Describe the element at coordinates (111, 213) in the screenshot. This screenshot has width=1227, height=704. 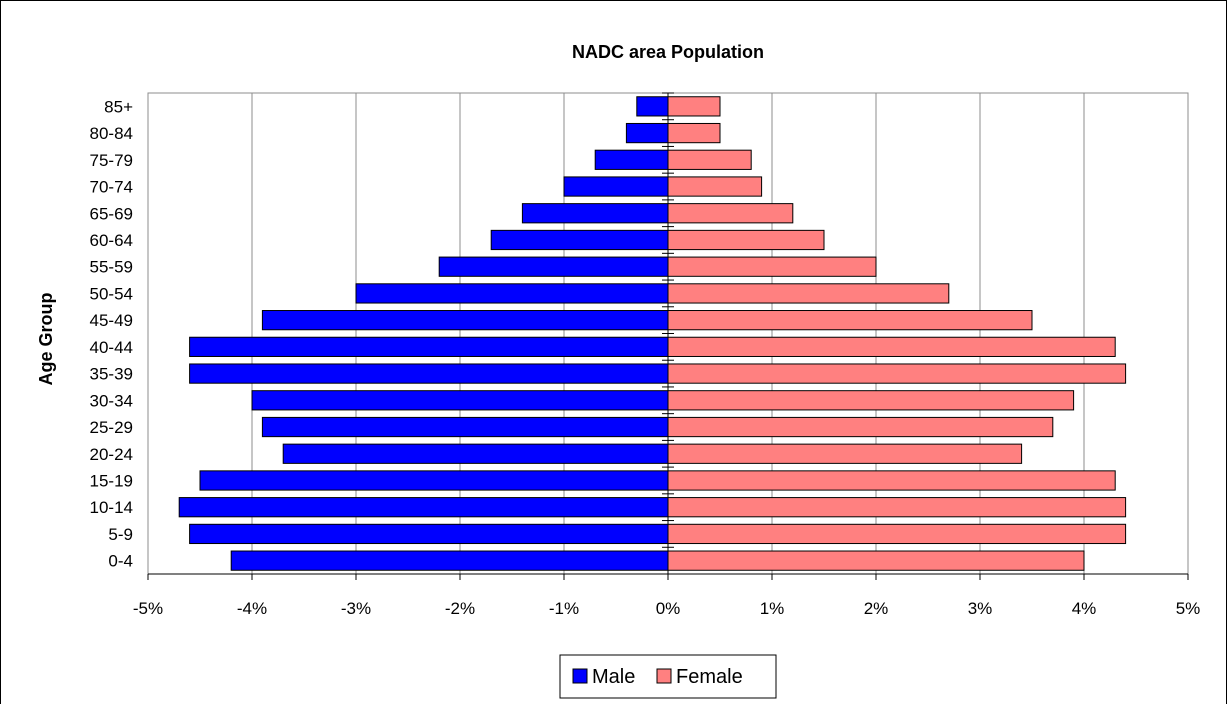
I see `y-tick-label: 65-69` at that location.